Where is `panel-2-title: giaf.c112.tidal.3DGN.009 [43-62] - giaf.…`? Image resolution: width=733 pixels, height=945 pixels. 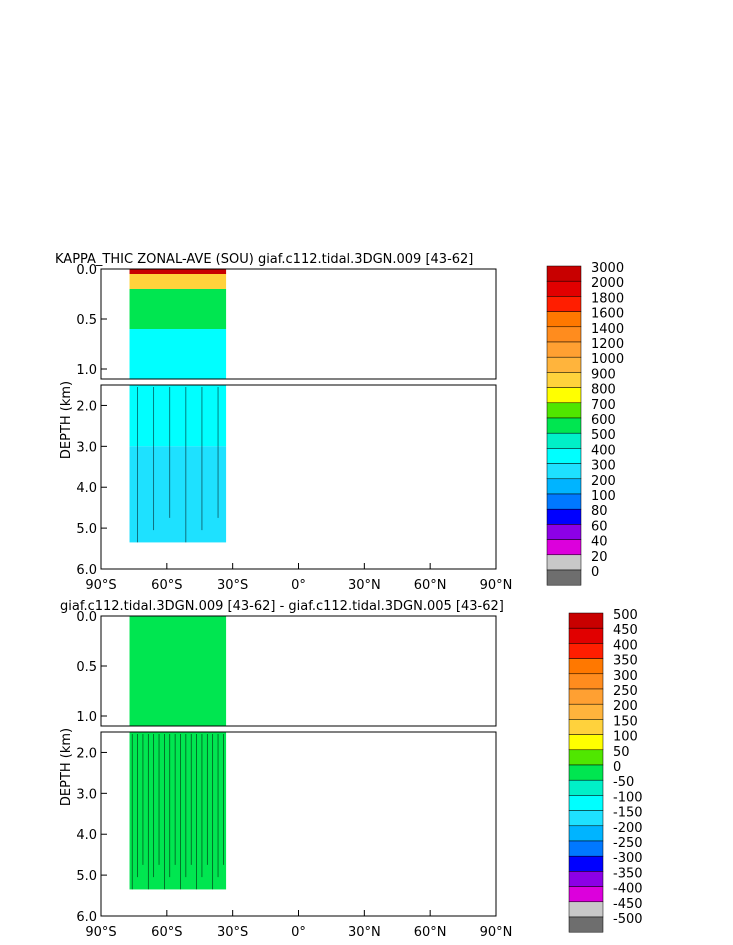 panel-2-title: giaf.c112.tidal.3DGN.009 [43-62] - giaf.… is located at coordinates (282, 606).